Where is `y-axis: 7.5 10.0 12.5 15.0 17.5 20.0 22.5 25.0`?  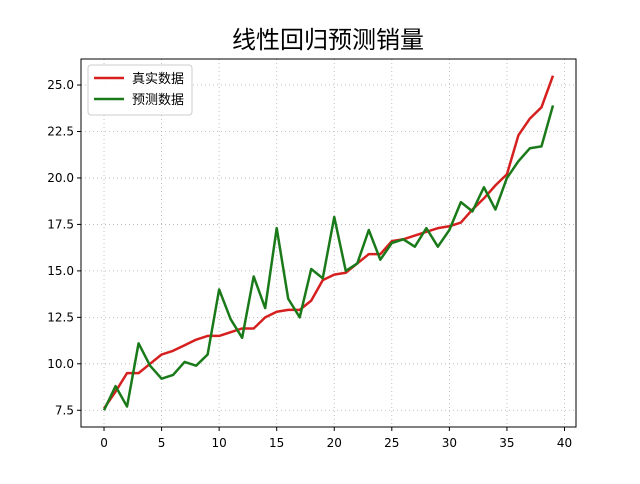 y-axis: 7.5 10.0 12.5 15.0 17.5 20.0 22.5 25.0 is located at coordinates (64, 247).